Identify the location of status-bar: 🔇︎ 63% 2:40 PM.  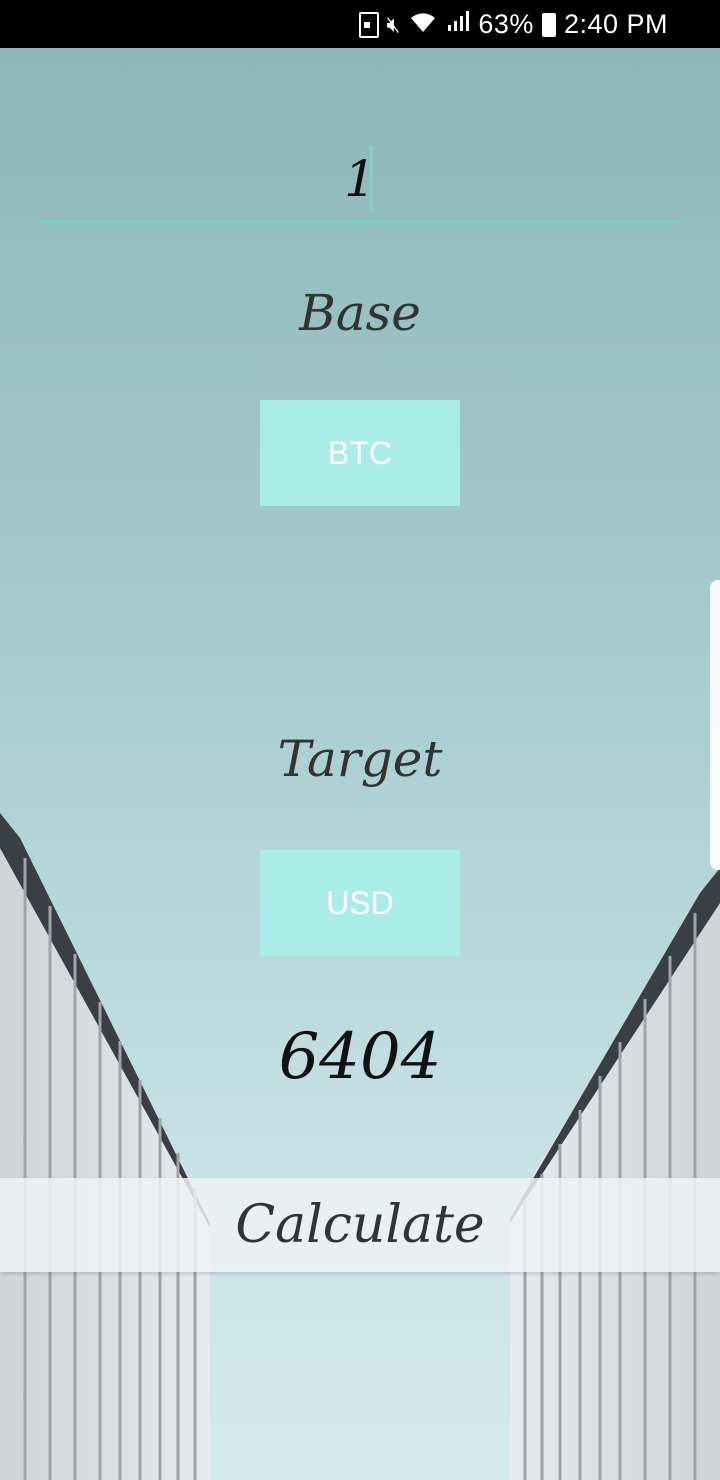
(360, 24).